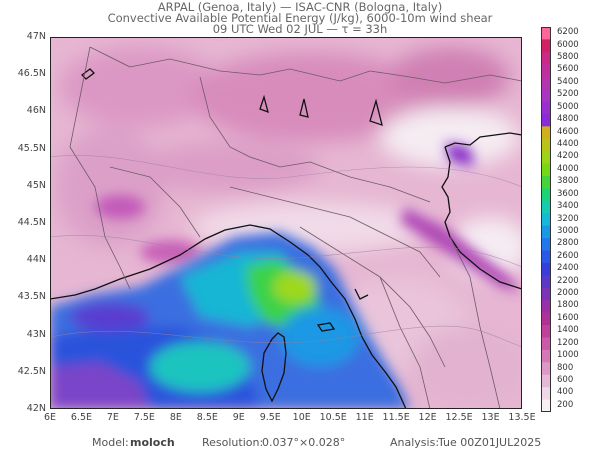 This screenshot has height=450, width=600. What do you see at coordinates (568, 280) in the screenshot?
I see `colorbar-label: 2200` at bounding box center [568, 280].